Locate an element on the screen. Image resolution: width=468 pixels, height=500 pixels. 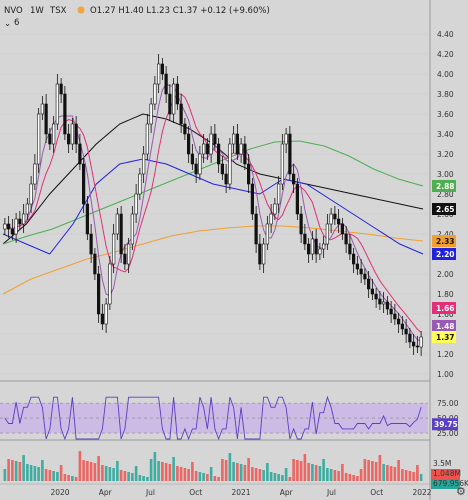
exchange-label: TSX is located at coordinates (58, 11).